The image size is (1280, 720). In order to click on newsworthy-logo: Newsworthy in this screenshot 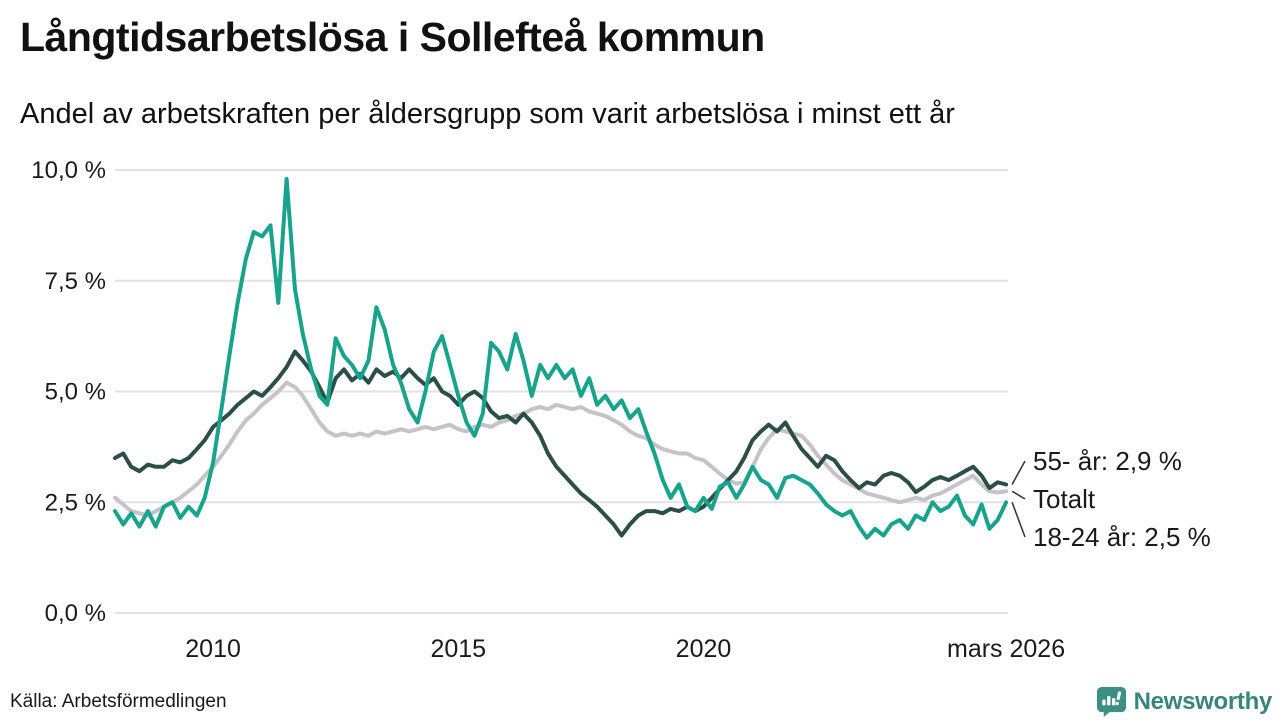, I will do `click(1184, 701)`.